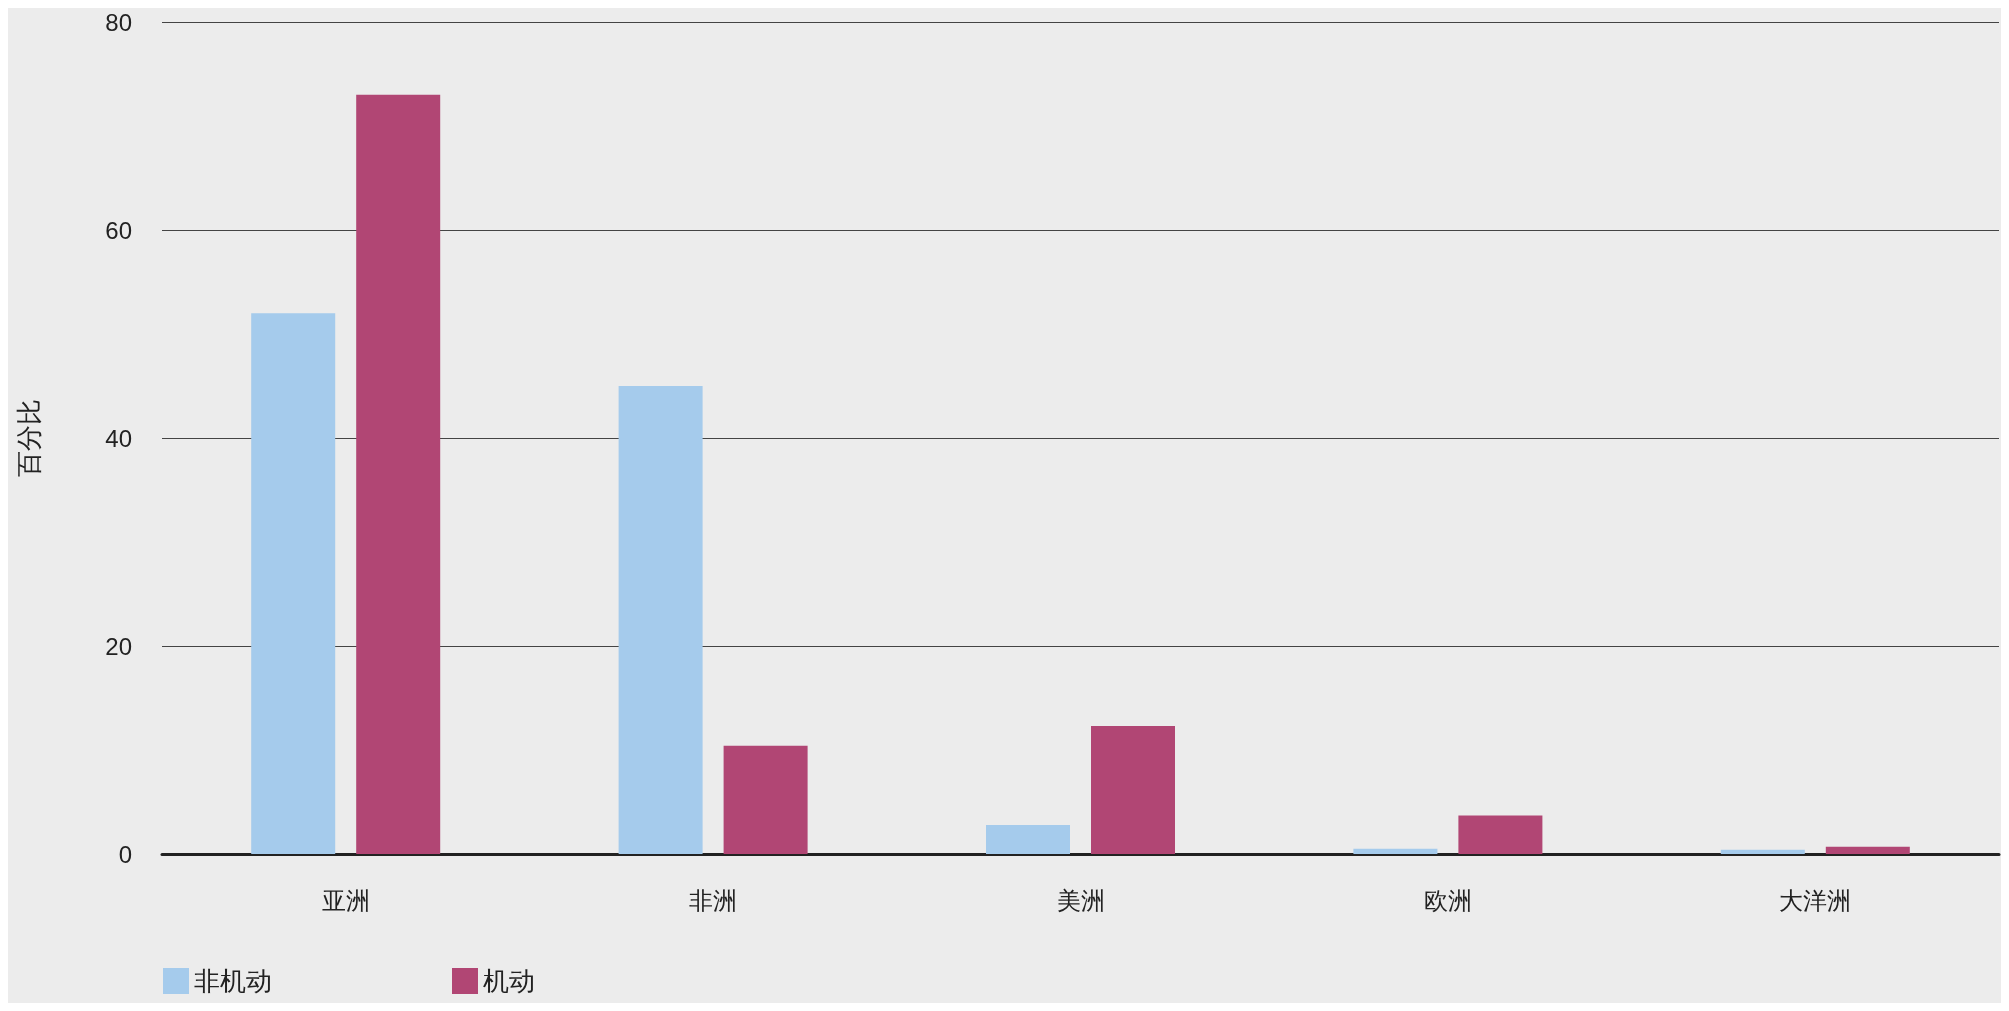 This screenshot has height=1011, width=2009. Describe the element at coordinates (1815, 900) in the screenshot. I see `x-tick-label: 大洋洲` at that location.